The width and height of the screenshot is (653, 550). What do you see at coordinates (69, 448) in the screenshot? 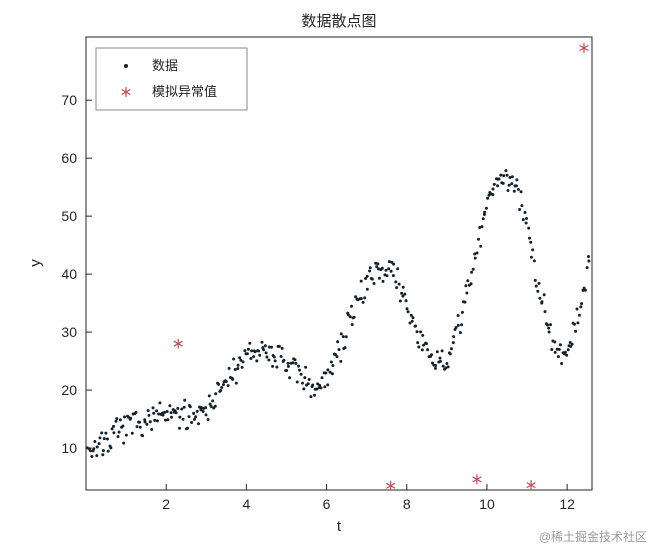
I see `y-tick-label: 10` at bounding box center [69, 448].